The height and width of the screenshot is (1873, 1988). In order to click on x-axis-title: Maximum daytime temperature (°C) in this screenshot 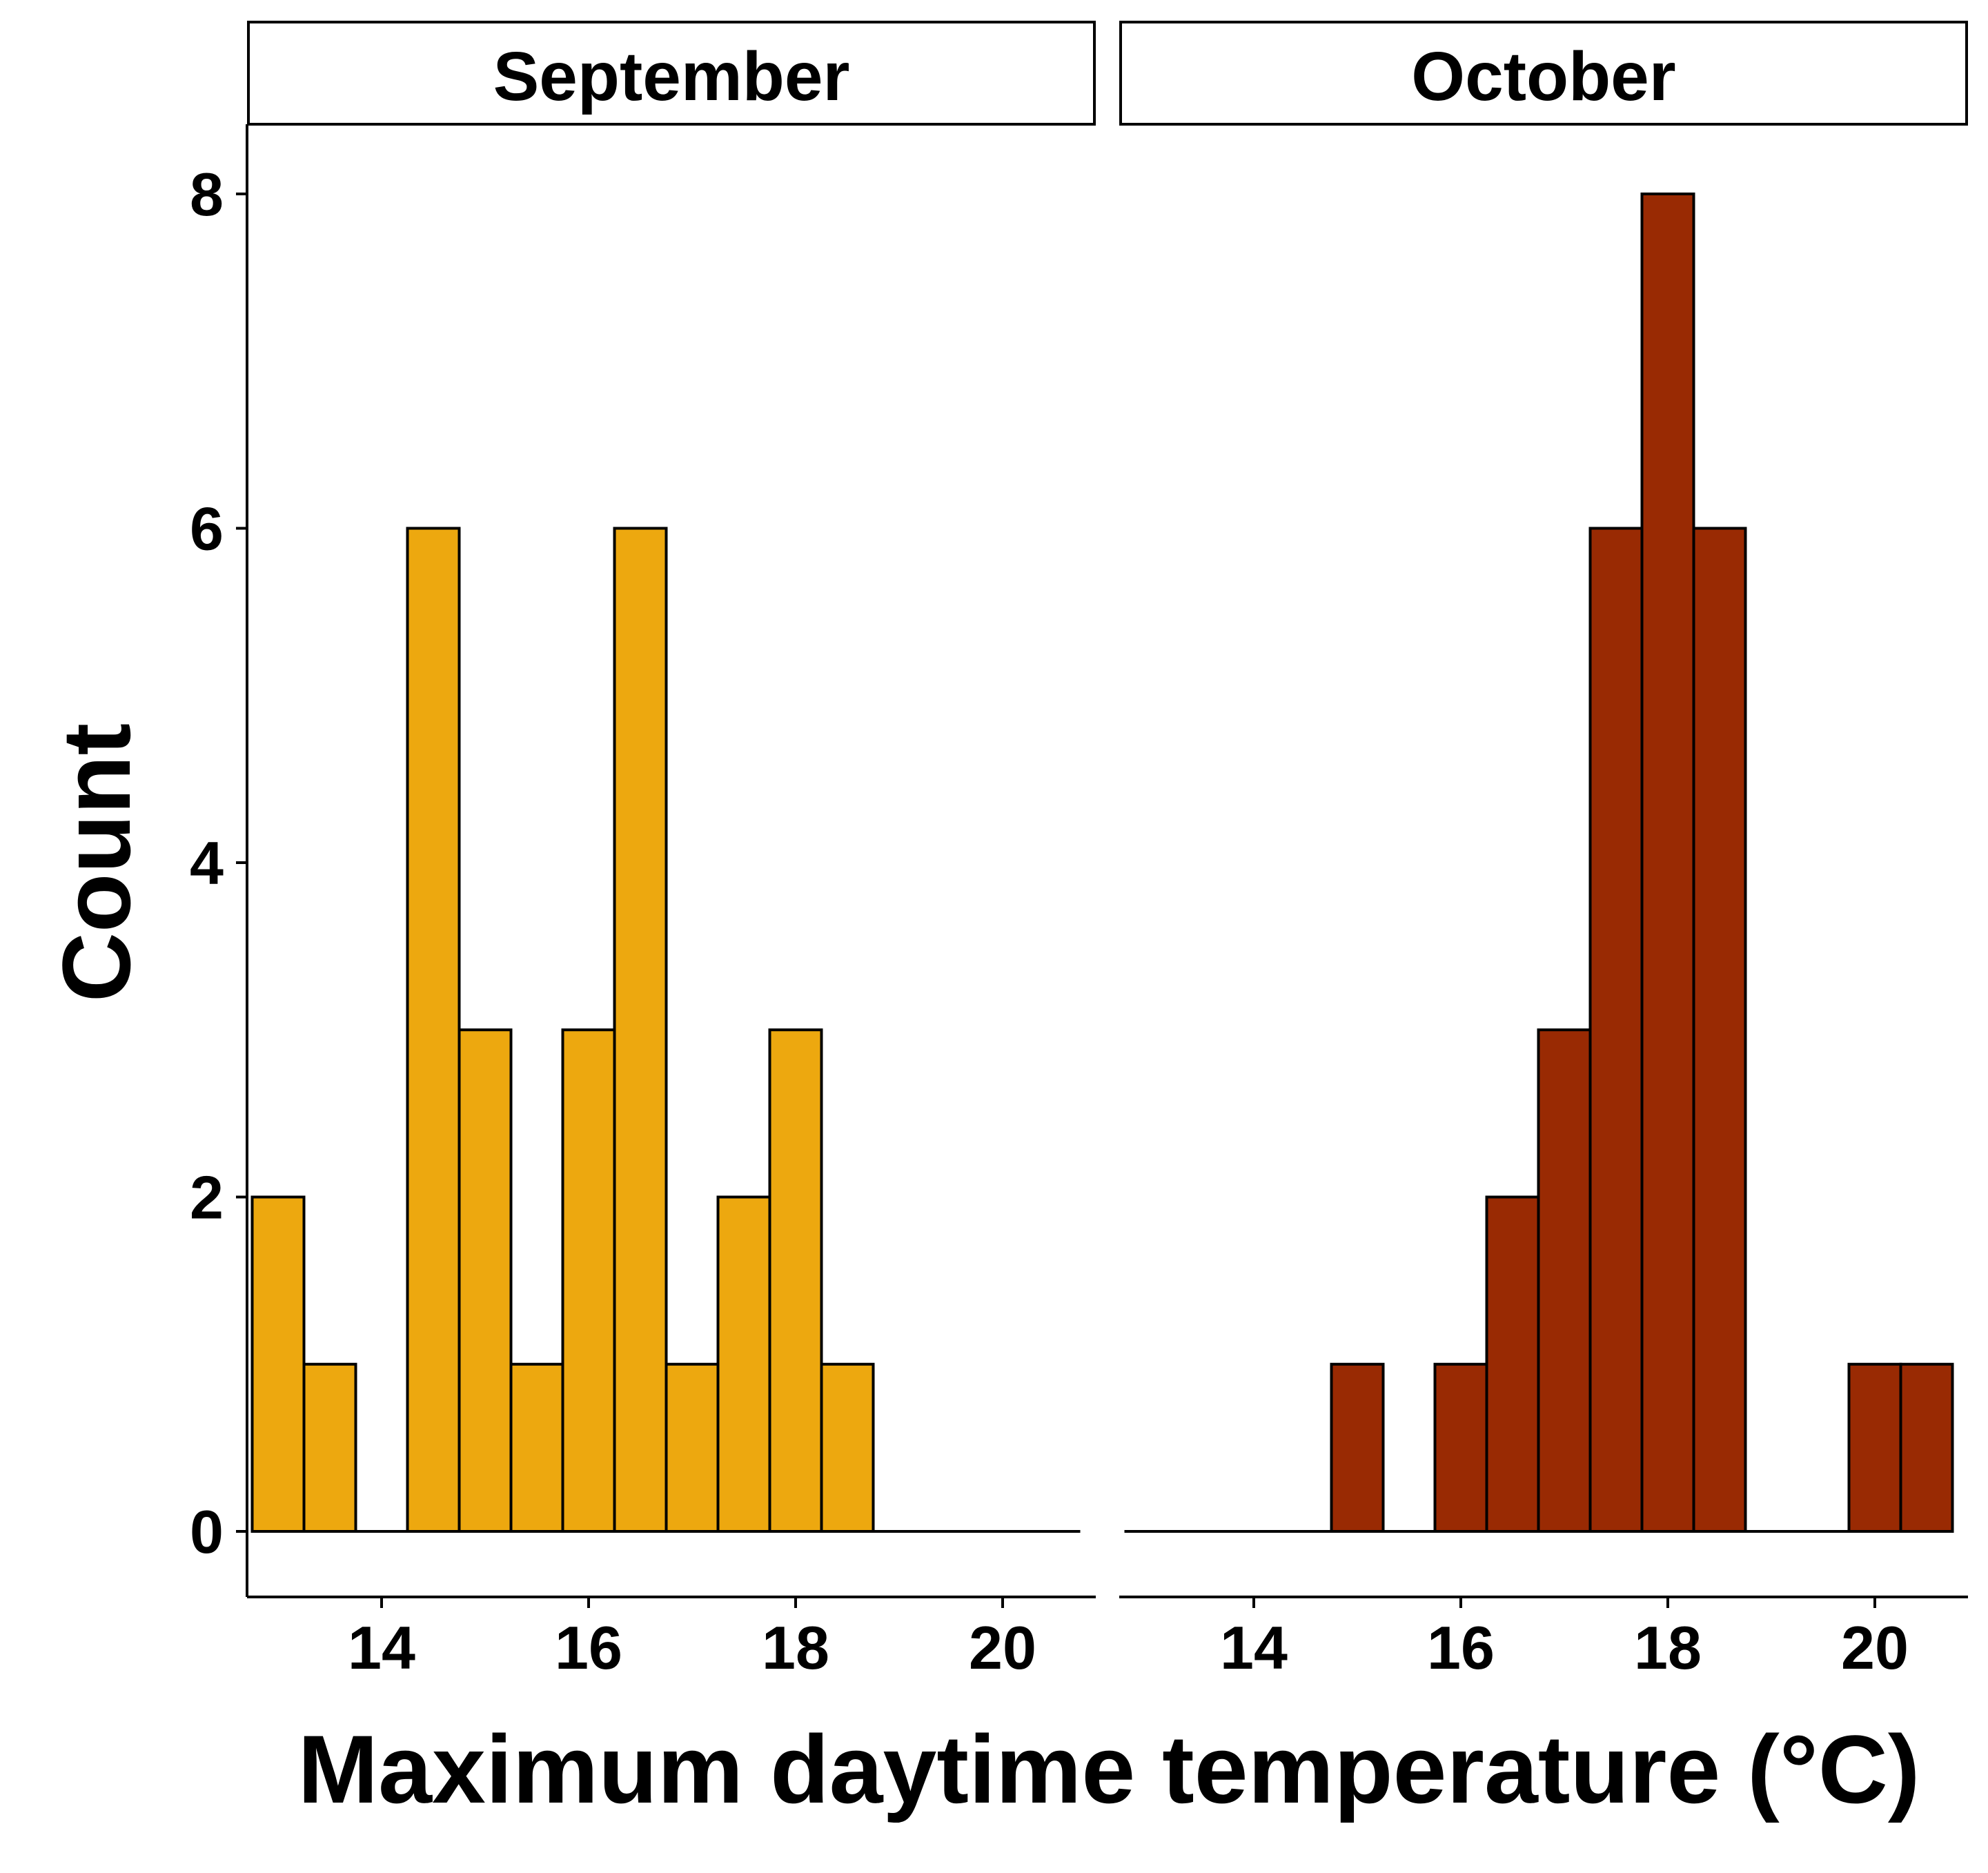, I will do `click(1108, 1769)`.